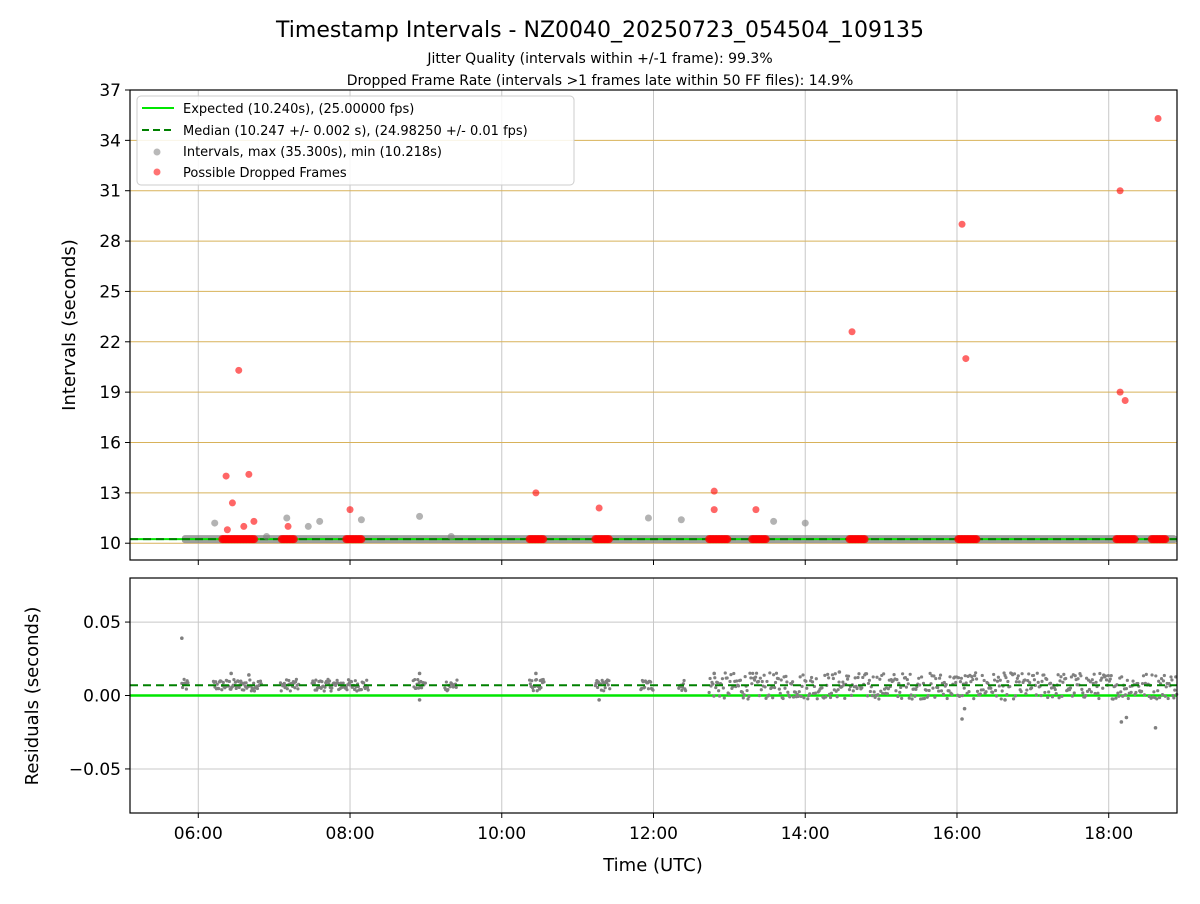 This screenshot has width=1200, height=904. I want to click on top-y-tick-label: 16, so click(110, 444).